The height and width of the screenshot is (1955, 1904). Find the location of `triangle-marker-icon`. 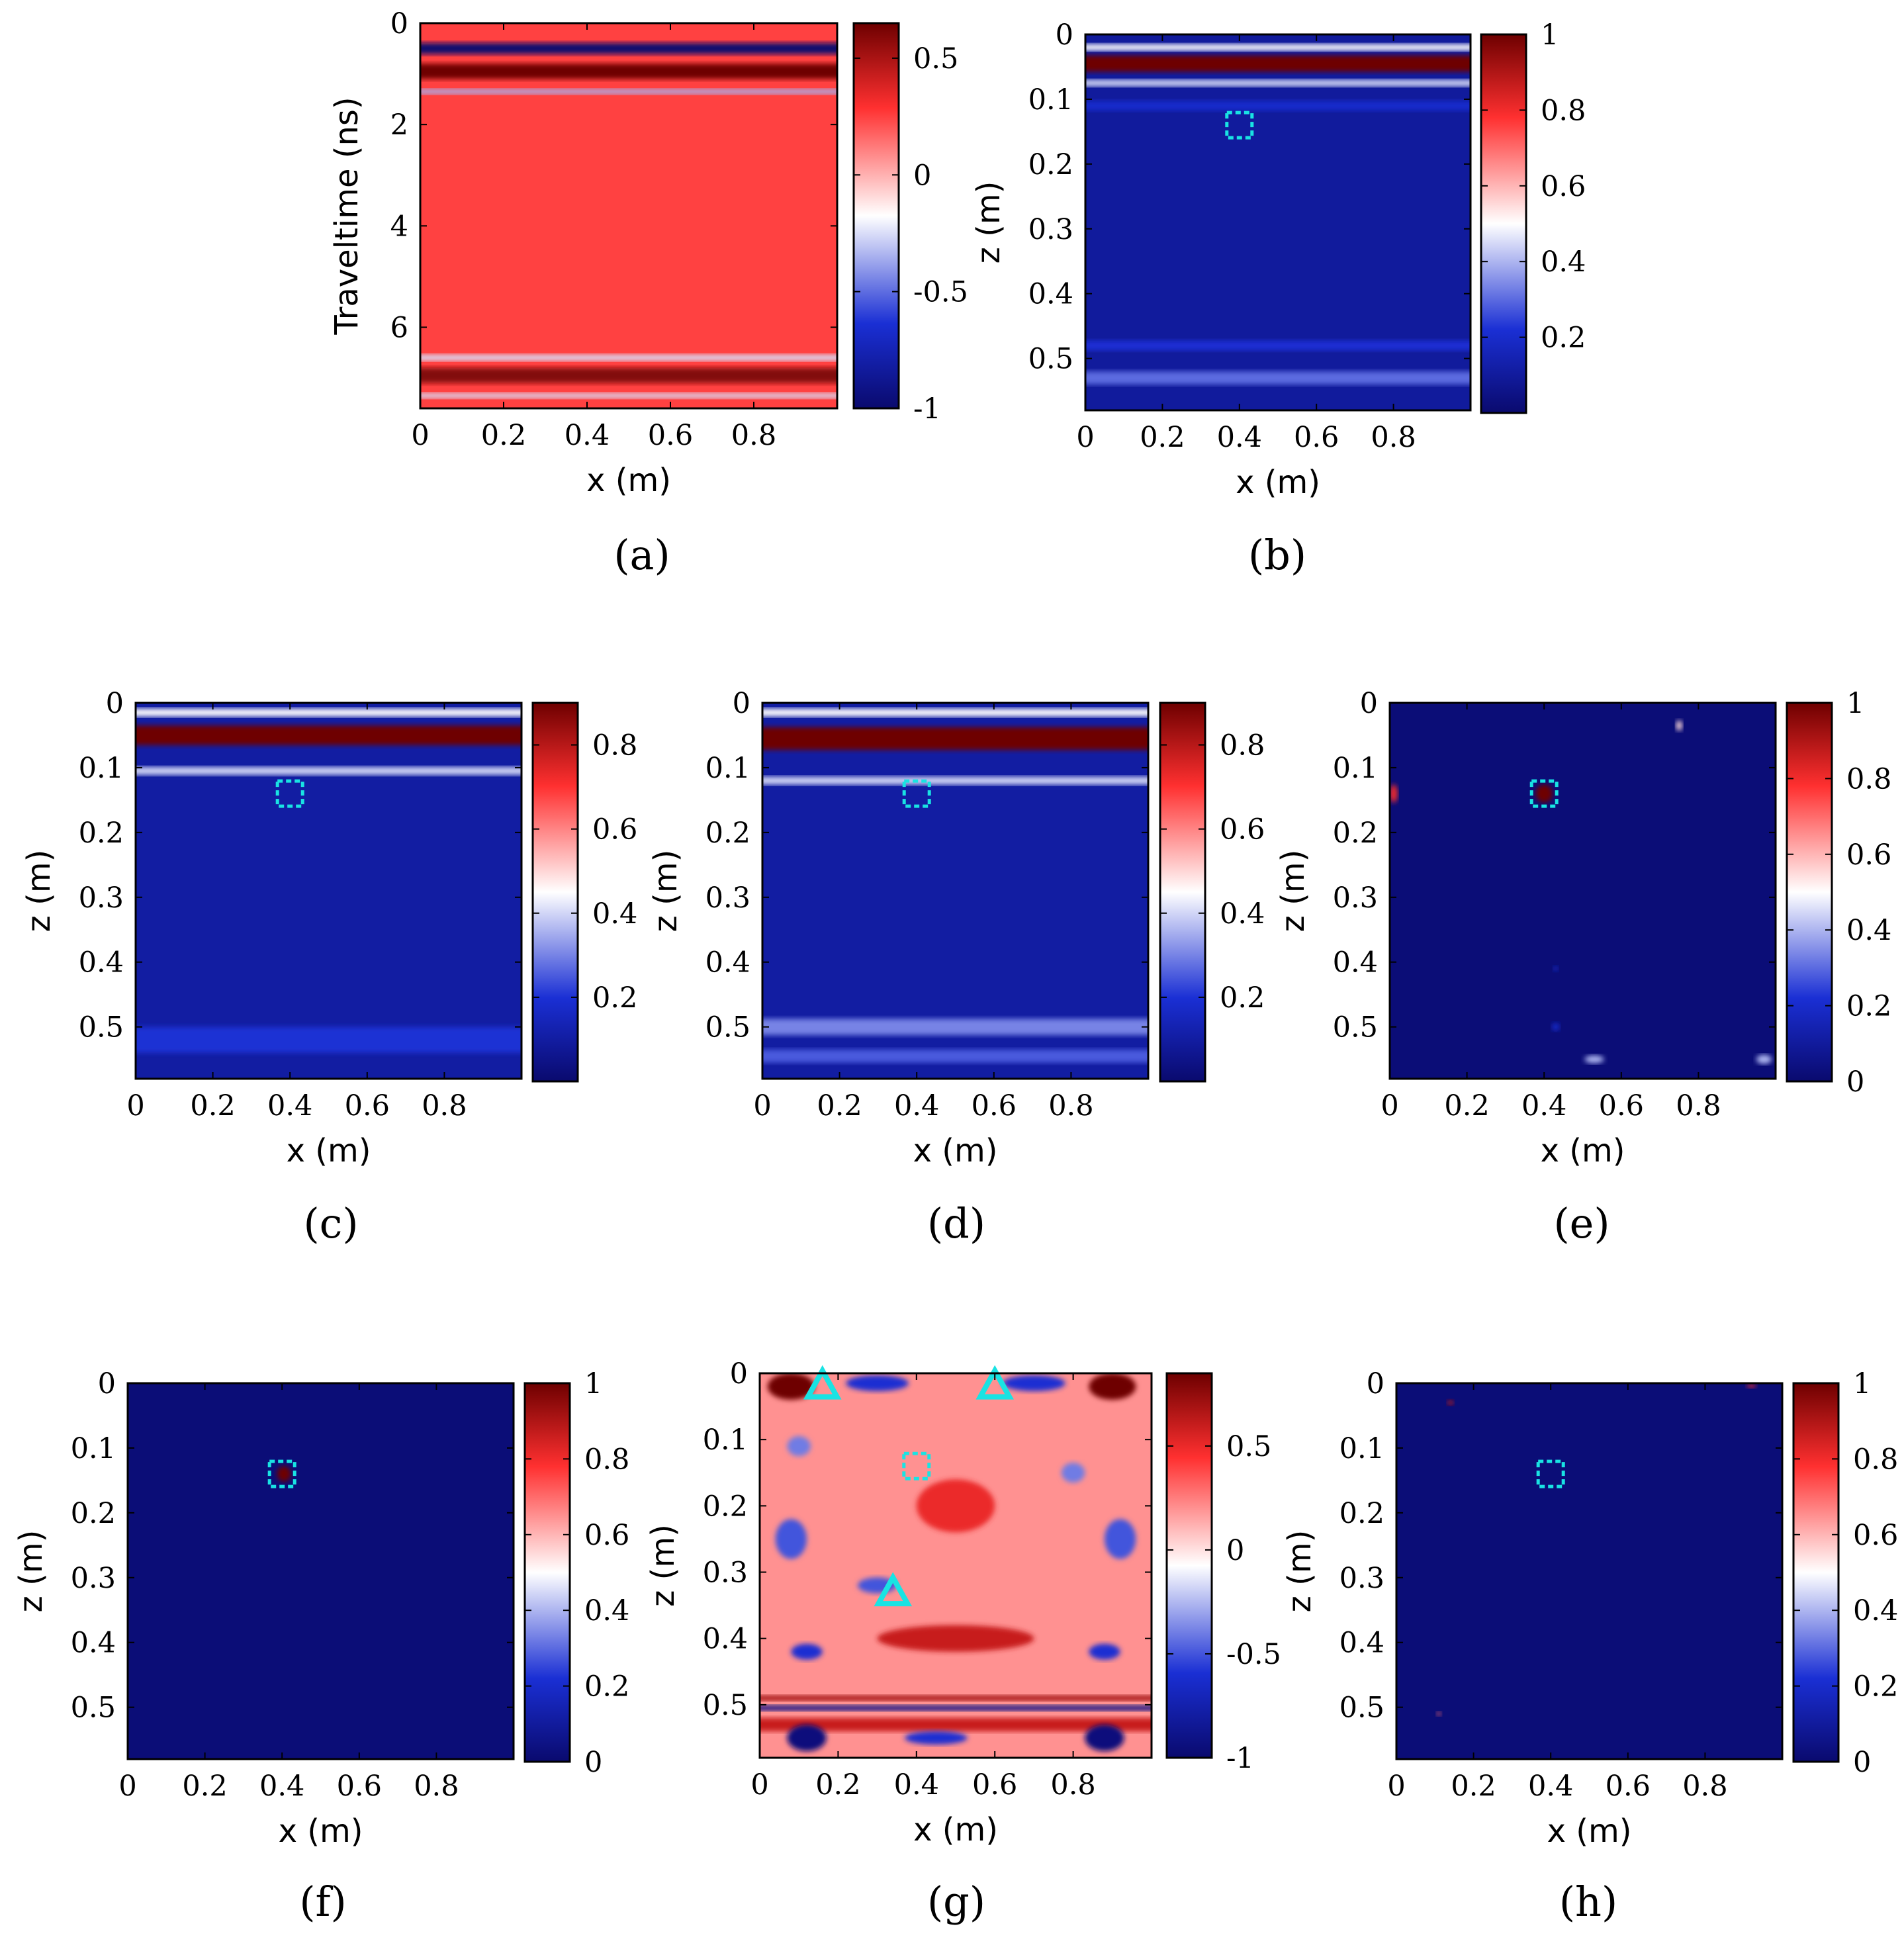

triangle-marker-icon is located at coordinates (822, 1382).